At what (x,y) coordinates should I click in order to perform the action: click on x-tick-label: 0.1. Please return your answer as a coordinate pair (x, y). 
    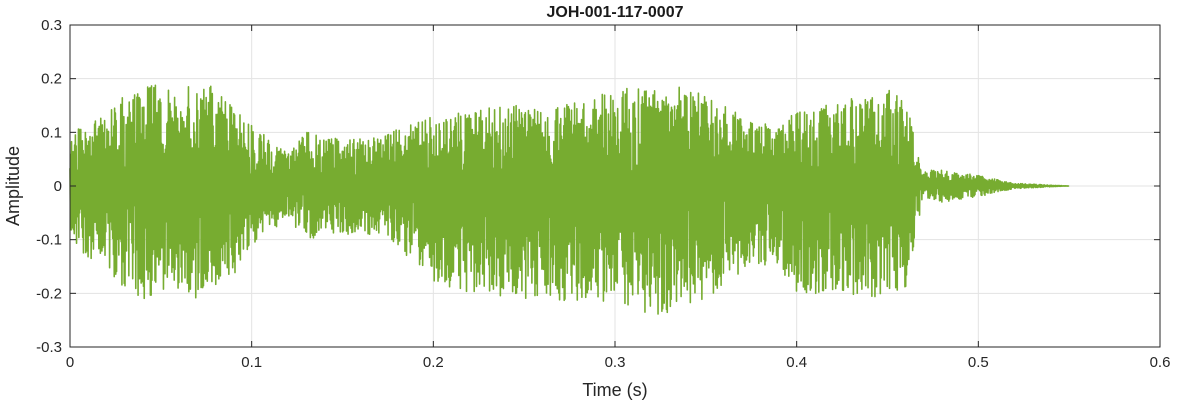
    Looking at the image, I should click on (251, 362).